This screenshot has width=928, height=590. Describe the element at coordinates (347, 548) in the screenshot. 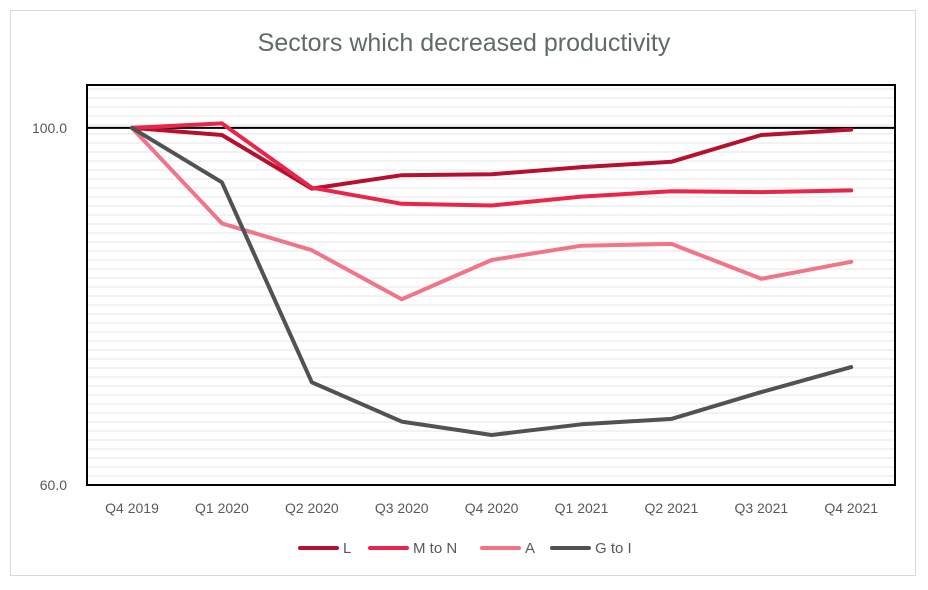

I see `legend-label: L` at that location.